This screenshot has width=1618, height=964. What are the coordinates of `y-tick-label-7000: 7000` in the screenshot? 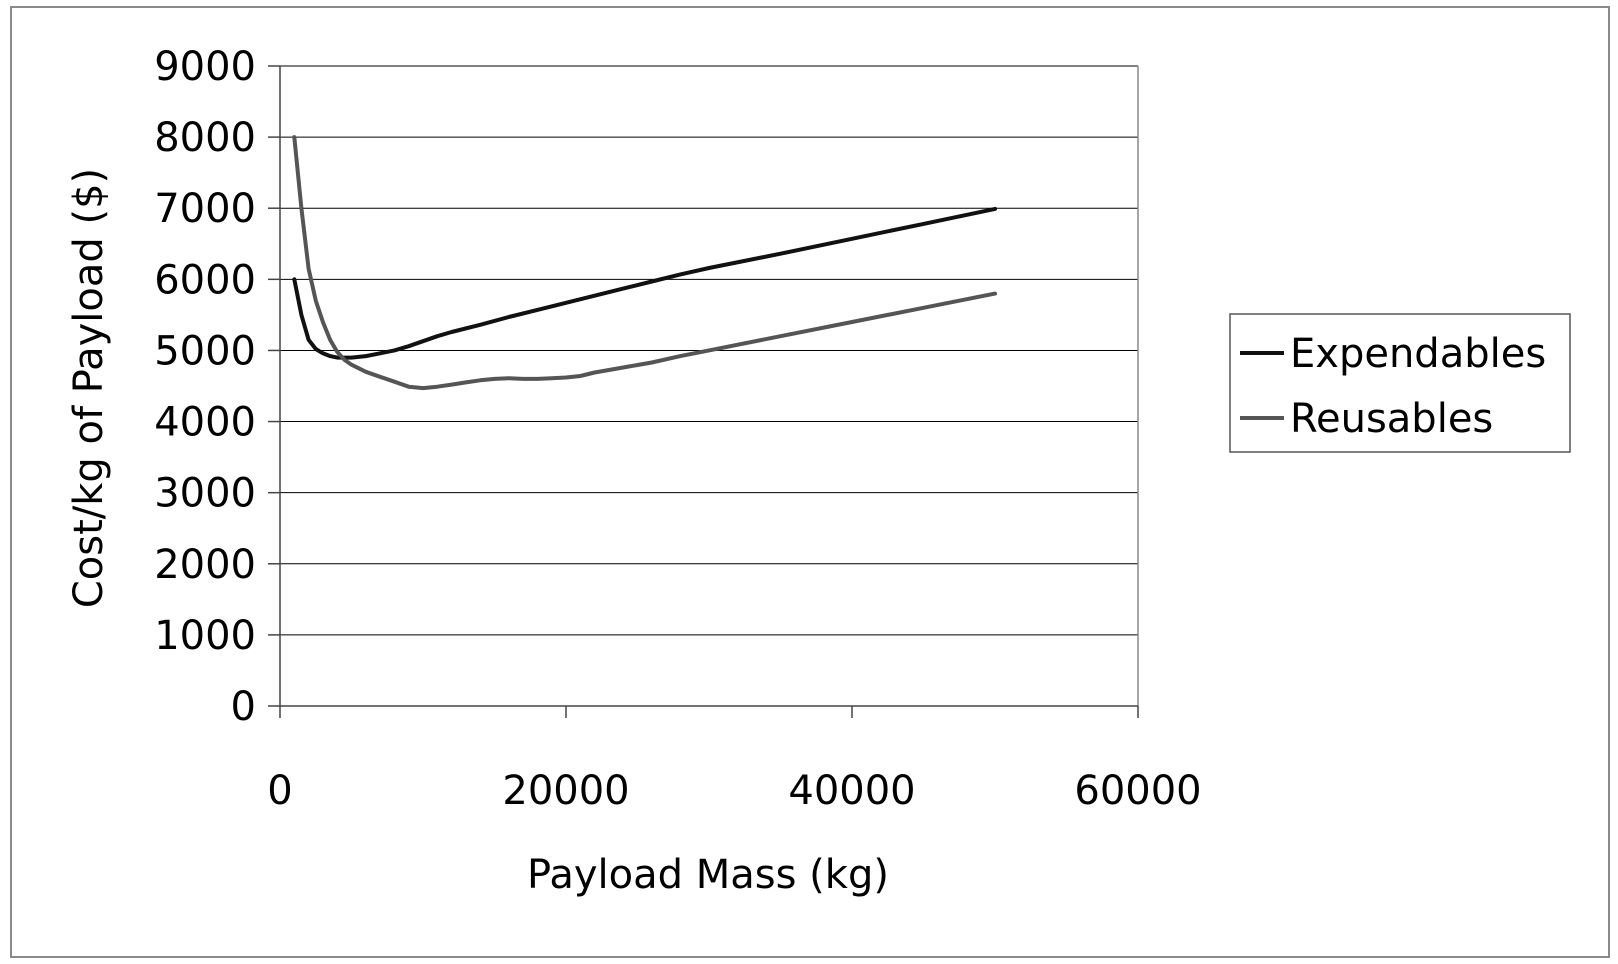 It's located at (205, 209).